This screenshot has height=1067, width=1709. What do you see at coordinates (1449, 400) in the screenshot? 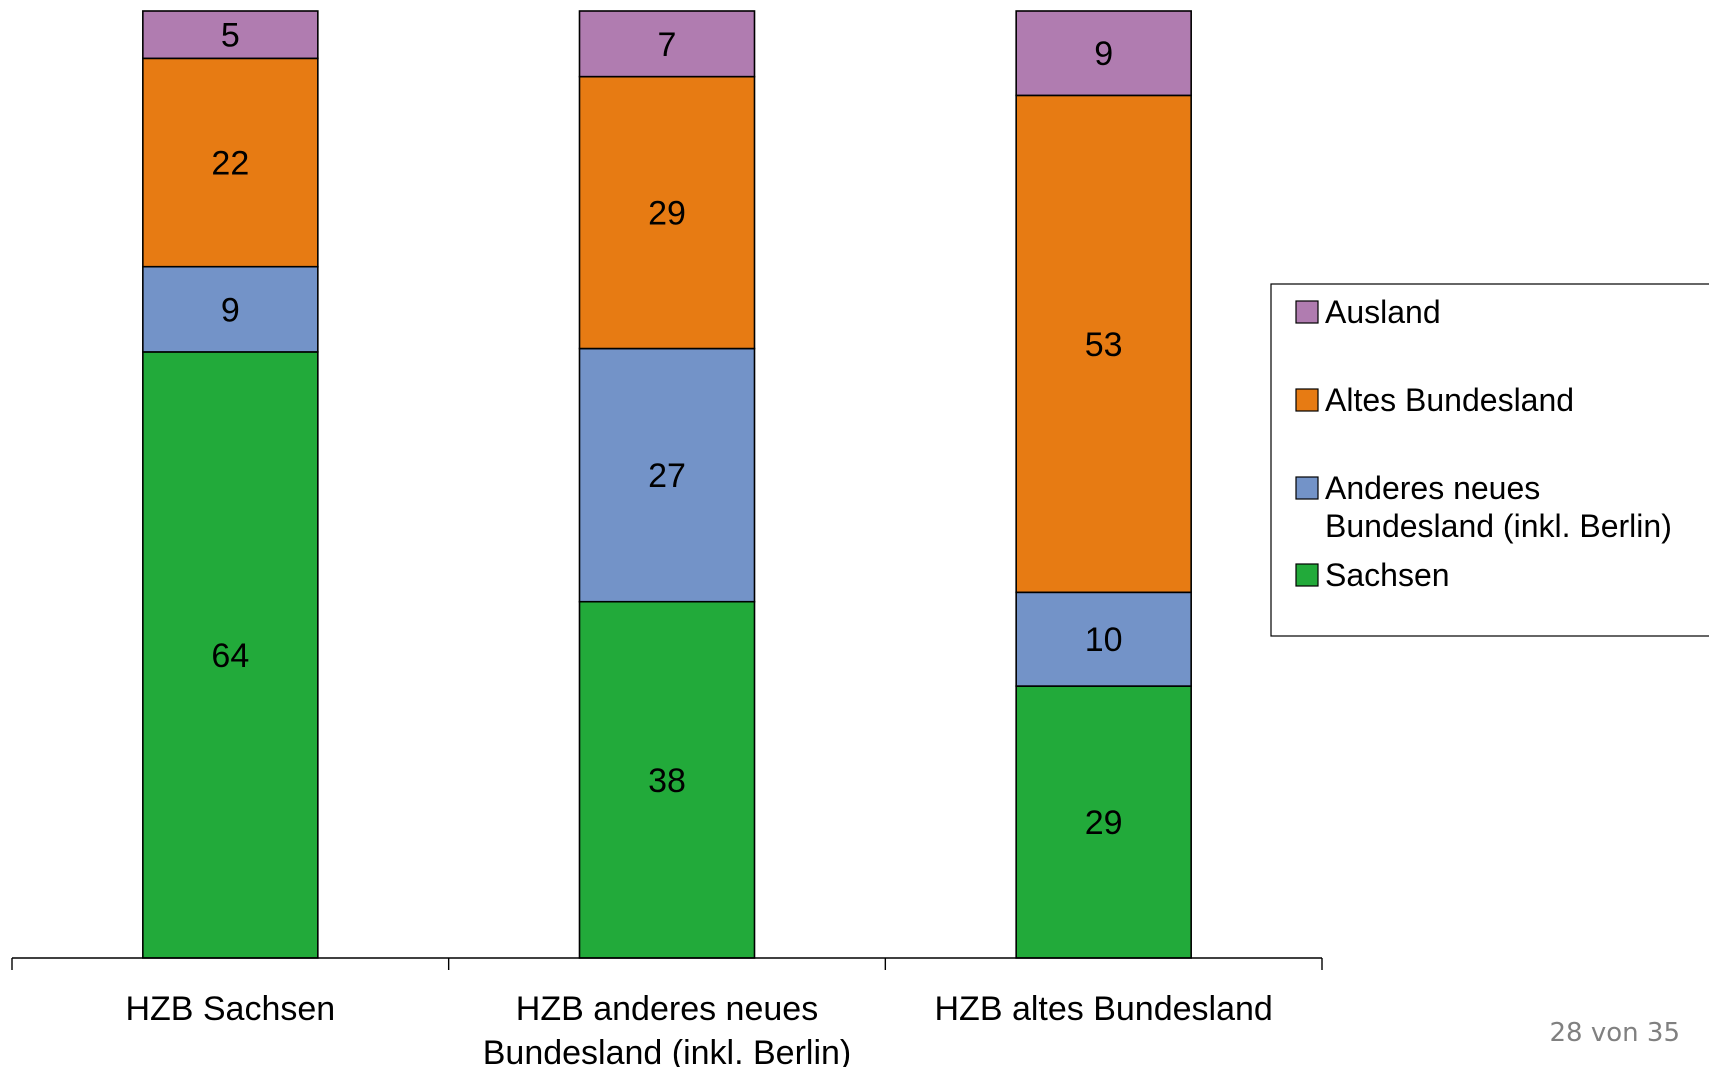
I see `legend-label: Altes Bundesland` at bounding box center [1449, 400].